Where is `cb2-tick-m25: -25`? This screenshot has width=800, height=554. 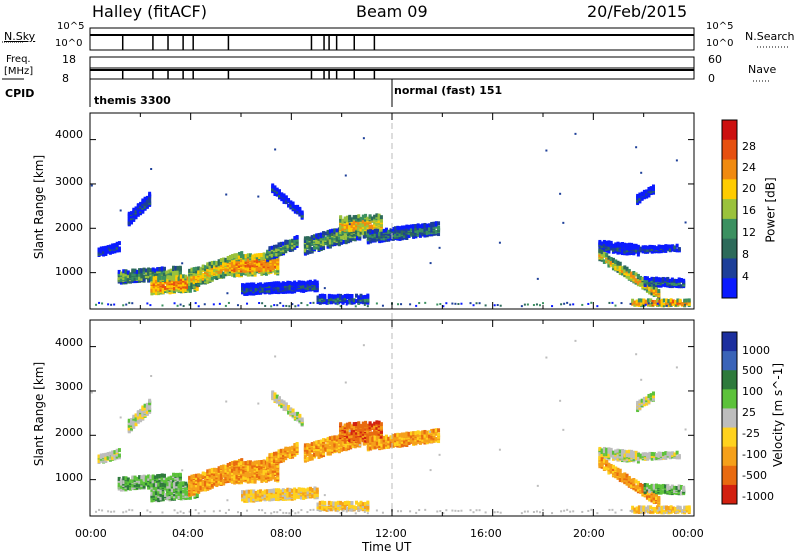
cb2-tick-m25: -25 is located at coordinates (751, 433).